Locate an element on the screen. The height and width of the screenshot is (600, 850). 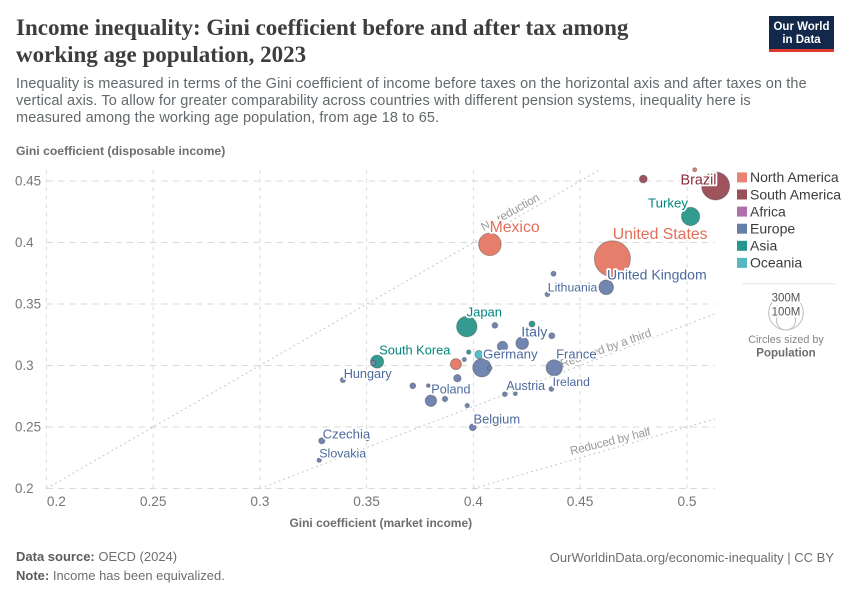
svg-text: United States is located at coordinates (660, 234).